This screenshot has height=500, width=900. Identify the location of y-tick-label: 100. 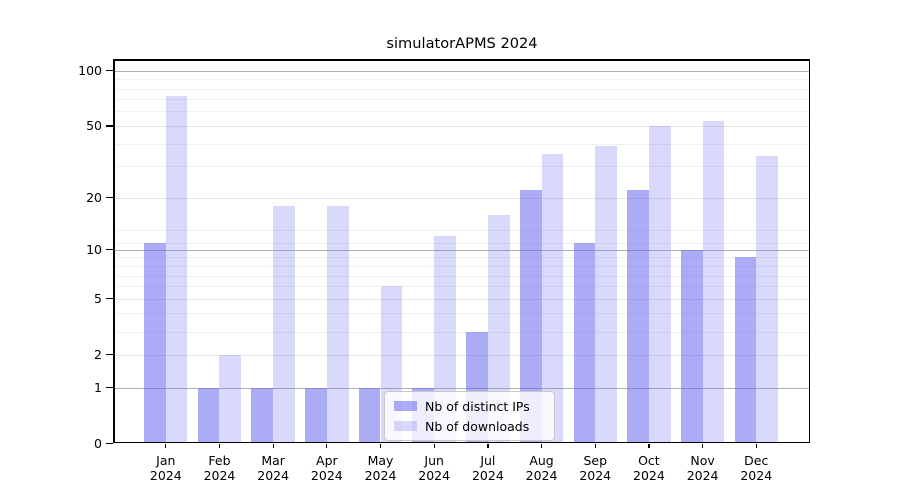
(90, 70).